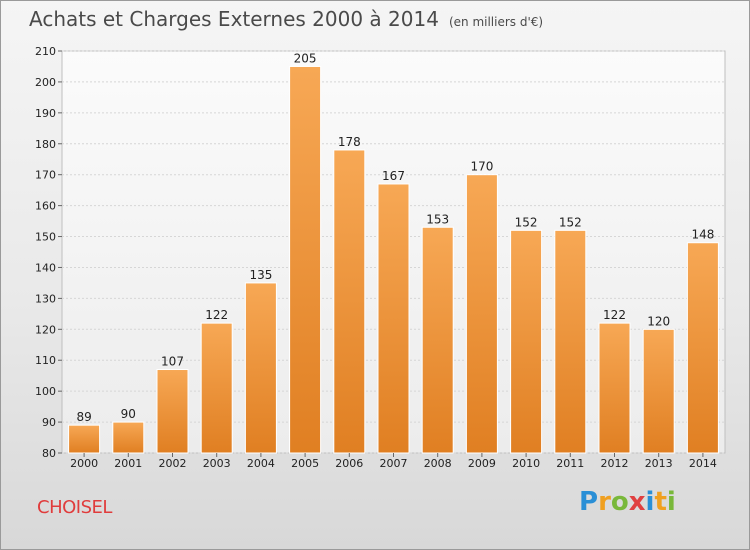  Describe the element at coordinates (49, 453) in the screenshot. I see `y-tick-label: 80` at that location.